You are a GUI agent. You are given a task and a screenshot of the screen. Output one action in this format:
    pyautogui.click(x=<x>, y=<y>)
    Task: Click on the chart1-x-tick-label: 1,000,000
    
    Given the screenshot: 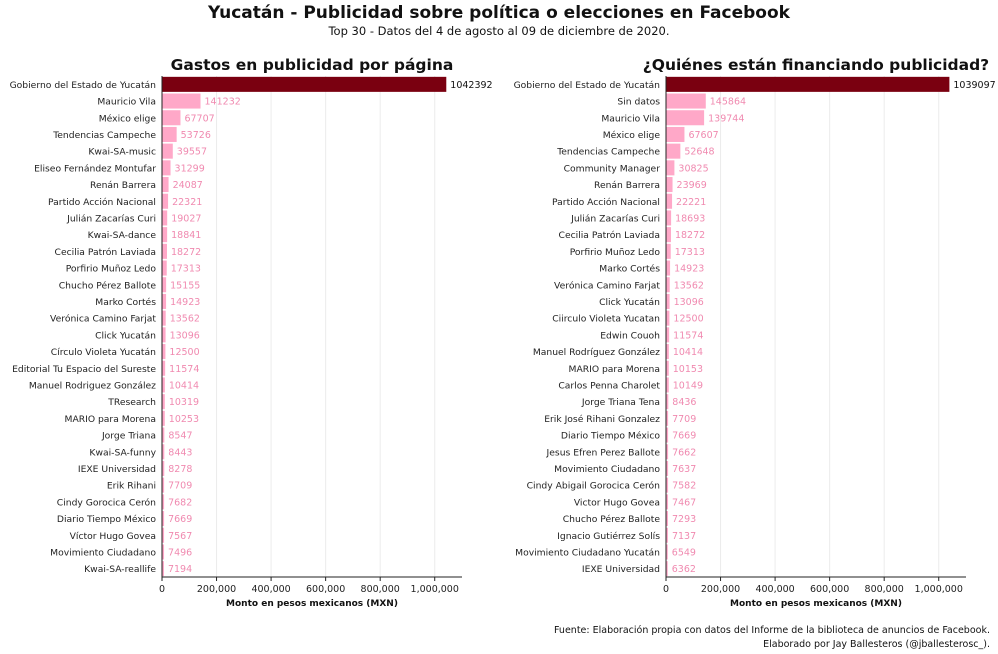 What is the action you would take?
    pyautogui.click(x=435, y=589)
    